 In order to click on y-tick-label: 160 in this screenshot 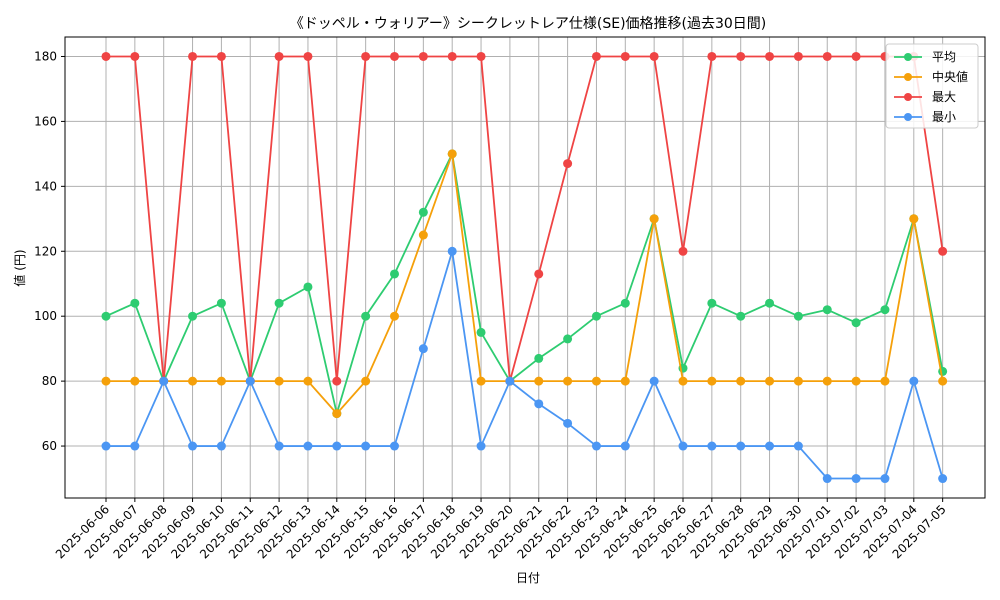, I will do `click(45, 121)`.